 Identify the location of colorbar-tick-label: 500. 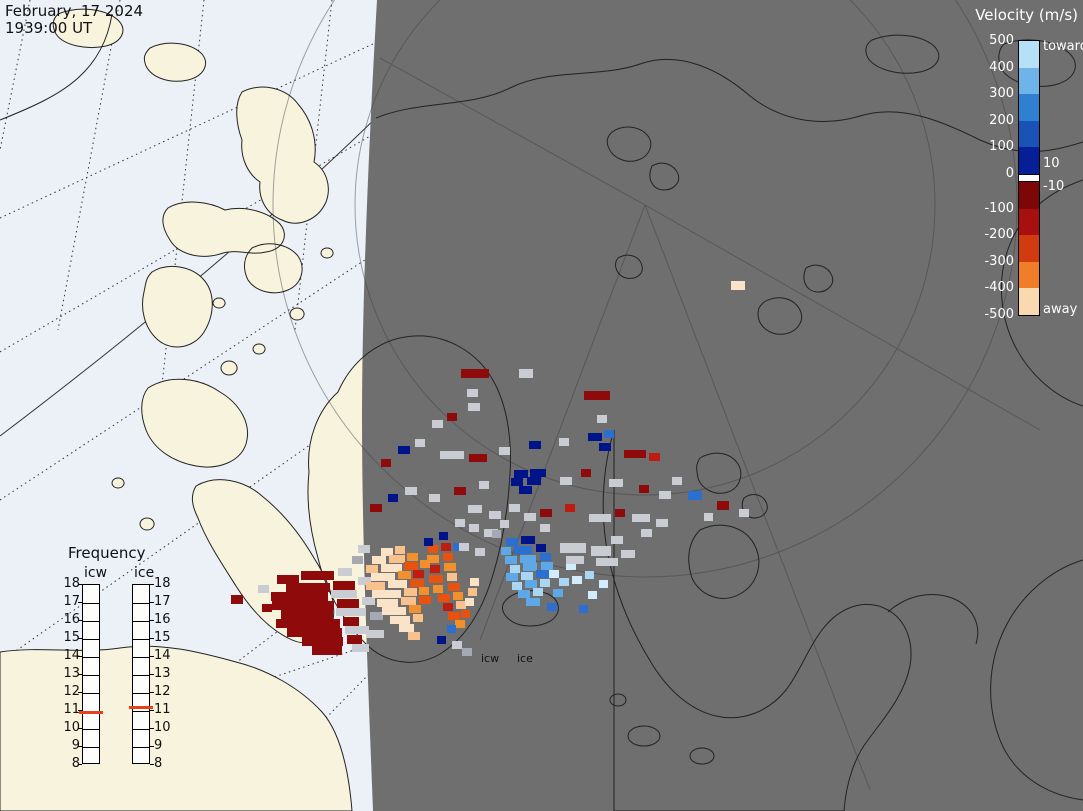
(1001, 40).